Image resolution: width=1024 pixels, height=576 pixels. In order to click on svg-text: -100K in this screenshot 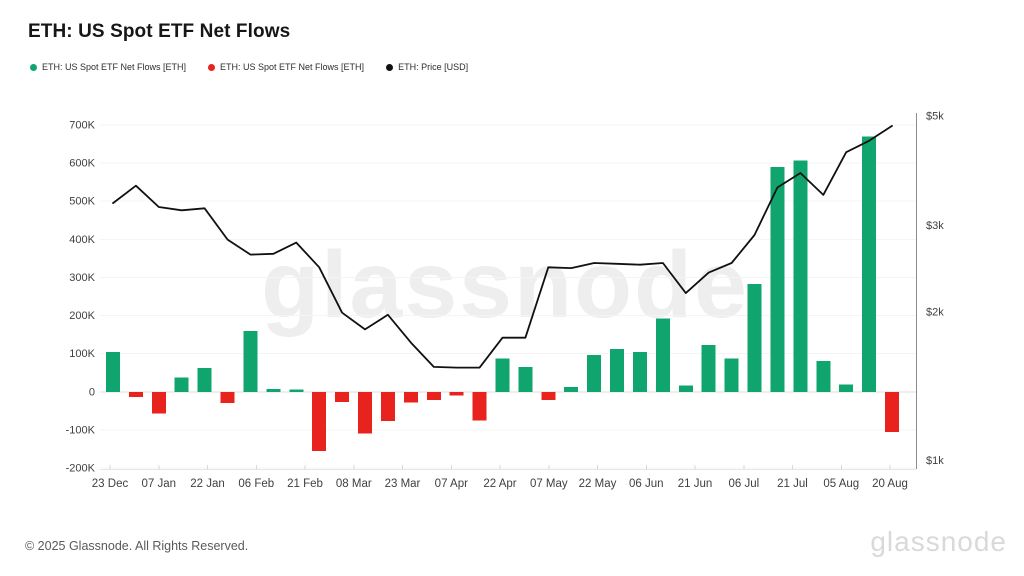, I will do `click(81, 430)`.